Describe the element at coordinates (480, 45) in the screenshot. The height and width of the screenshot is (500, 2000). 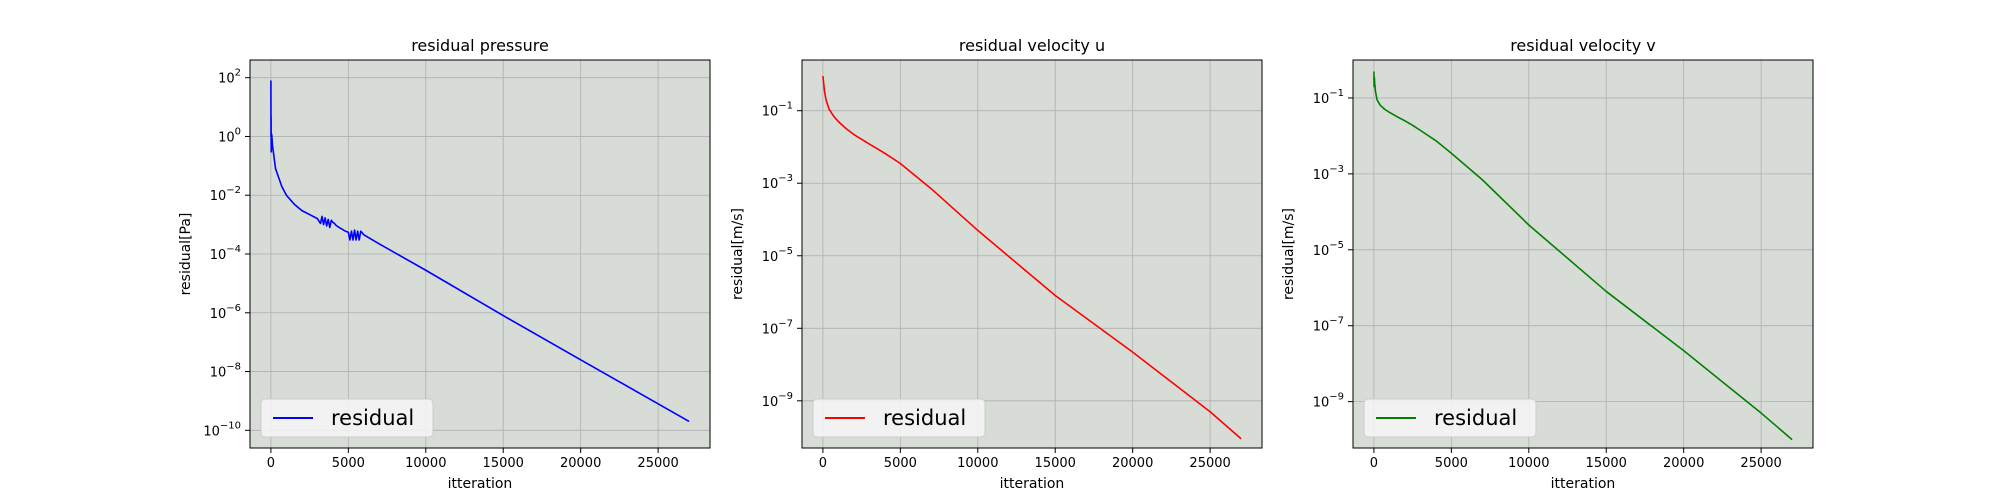
I see `chart-title: residual pressure` at that location.